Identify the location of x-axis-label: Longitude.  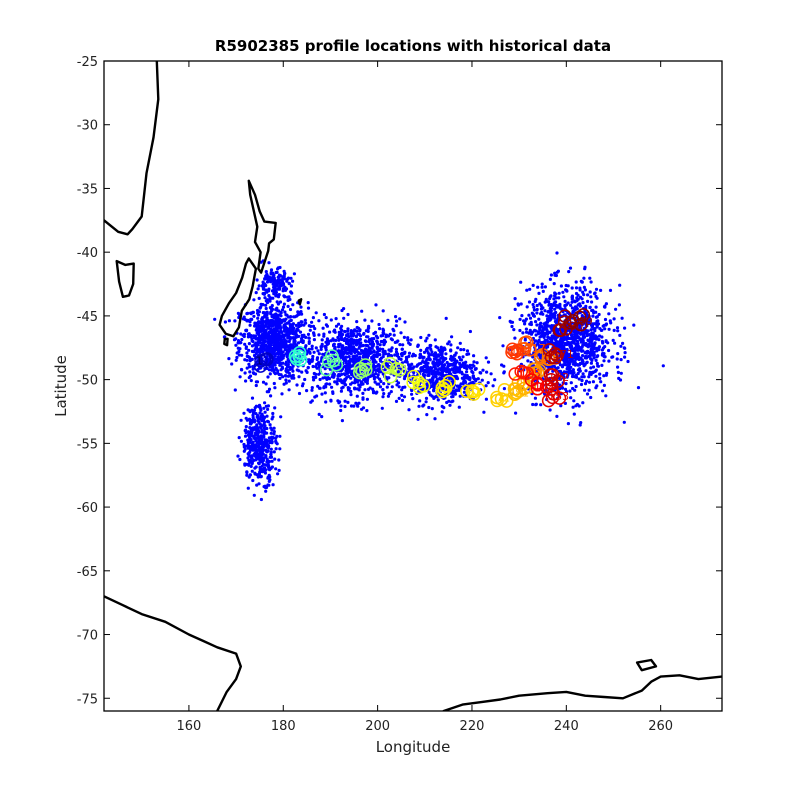
(413, 747).